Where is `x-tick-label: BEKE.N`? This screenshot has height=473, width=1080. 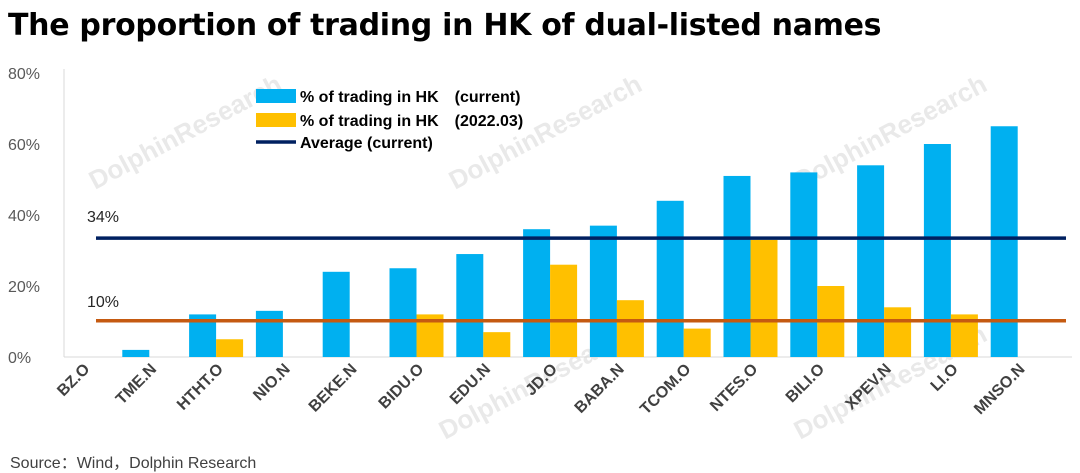 x-tick-label: BEKE.N is located at coordinates (333, 388).